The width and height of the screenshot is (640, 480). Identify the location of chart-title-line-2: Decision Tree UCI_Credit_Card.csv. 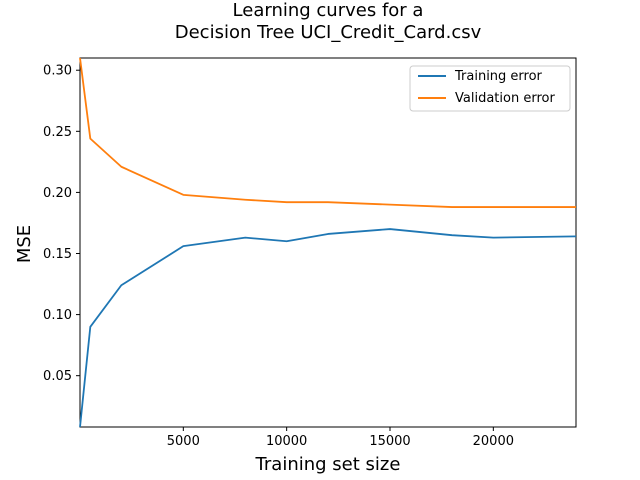
(328, 32).